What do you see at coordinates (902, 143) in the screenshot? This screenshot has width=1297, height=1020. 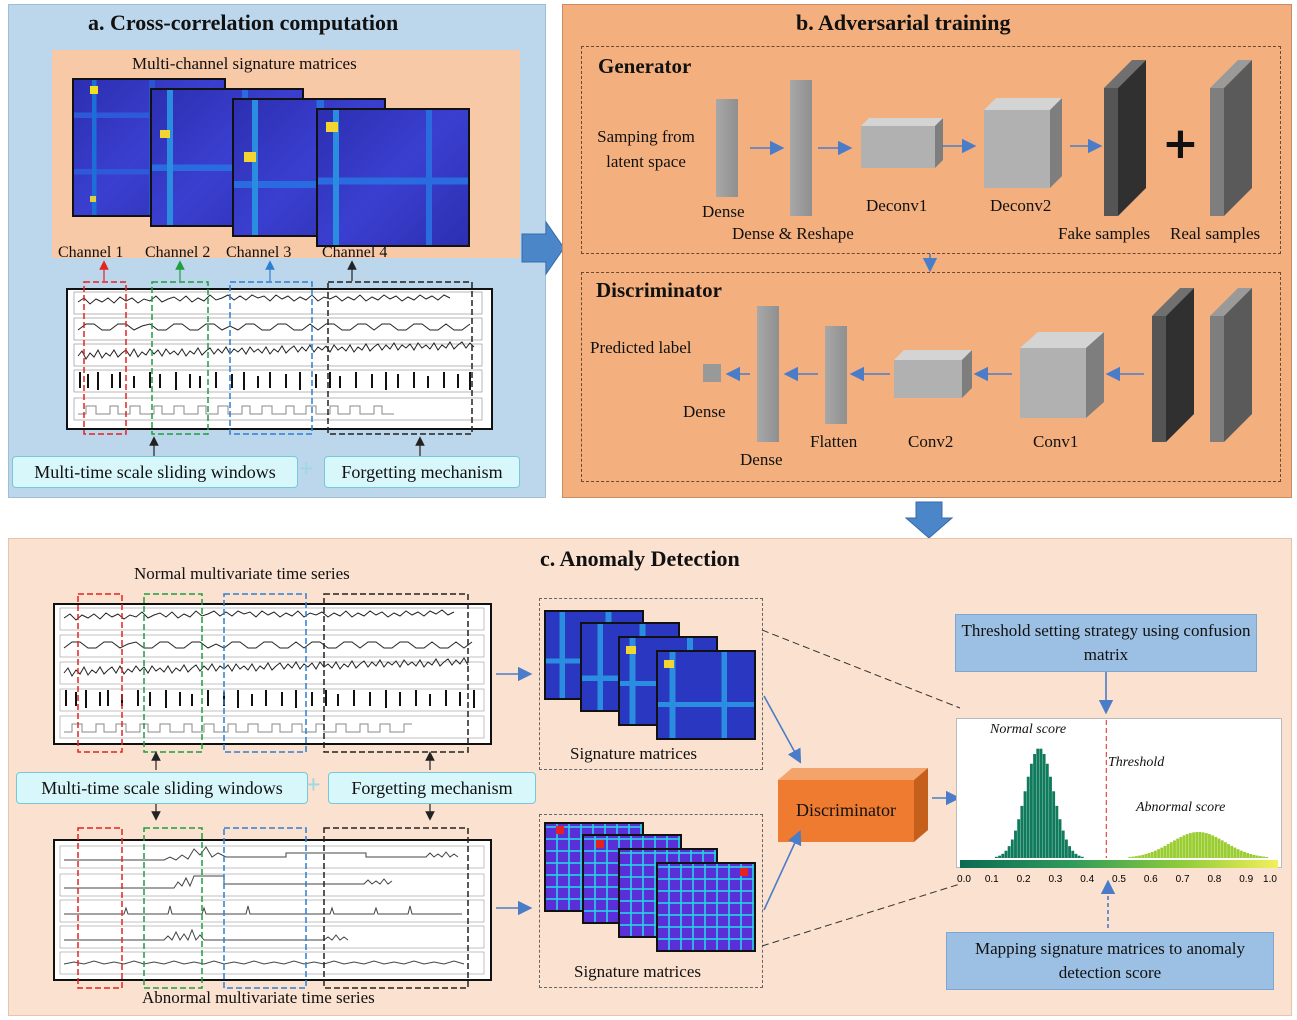 I see `deconv1-block` at bounding box center [902, 143].